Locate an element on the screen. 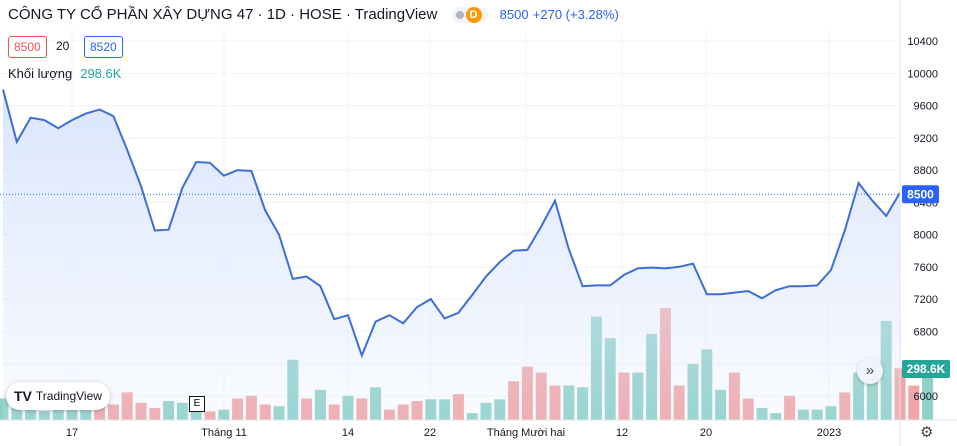  volume-tag-label: 298.6K is located at coordinates (926, 369).